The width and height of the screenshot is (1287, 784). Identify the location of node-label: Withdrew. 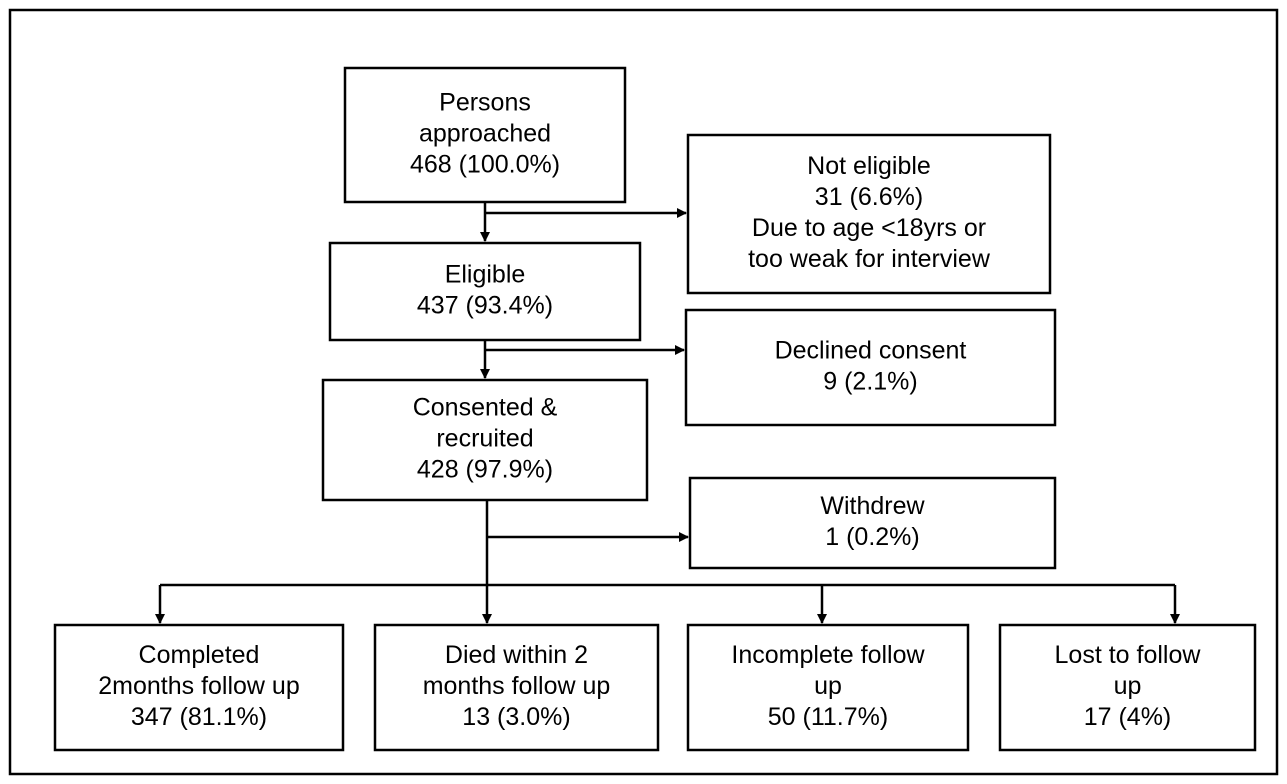
(872, 506).